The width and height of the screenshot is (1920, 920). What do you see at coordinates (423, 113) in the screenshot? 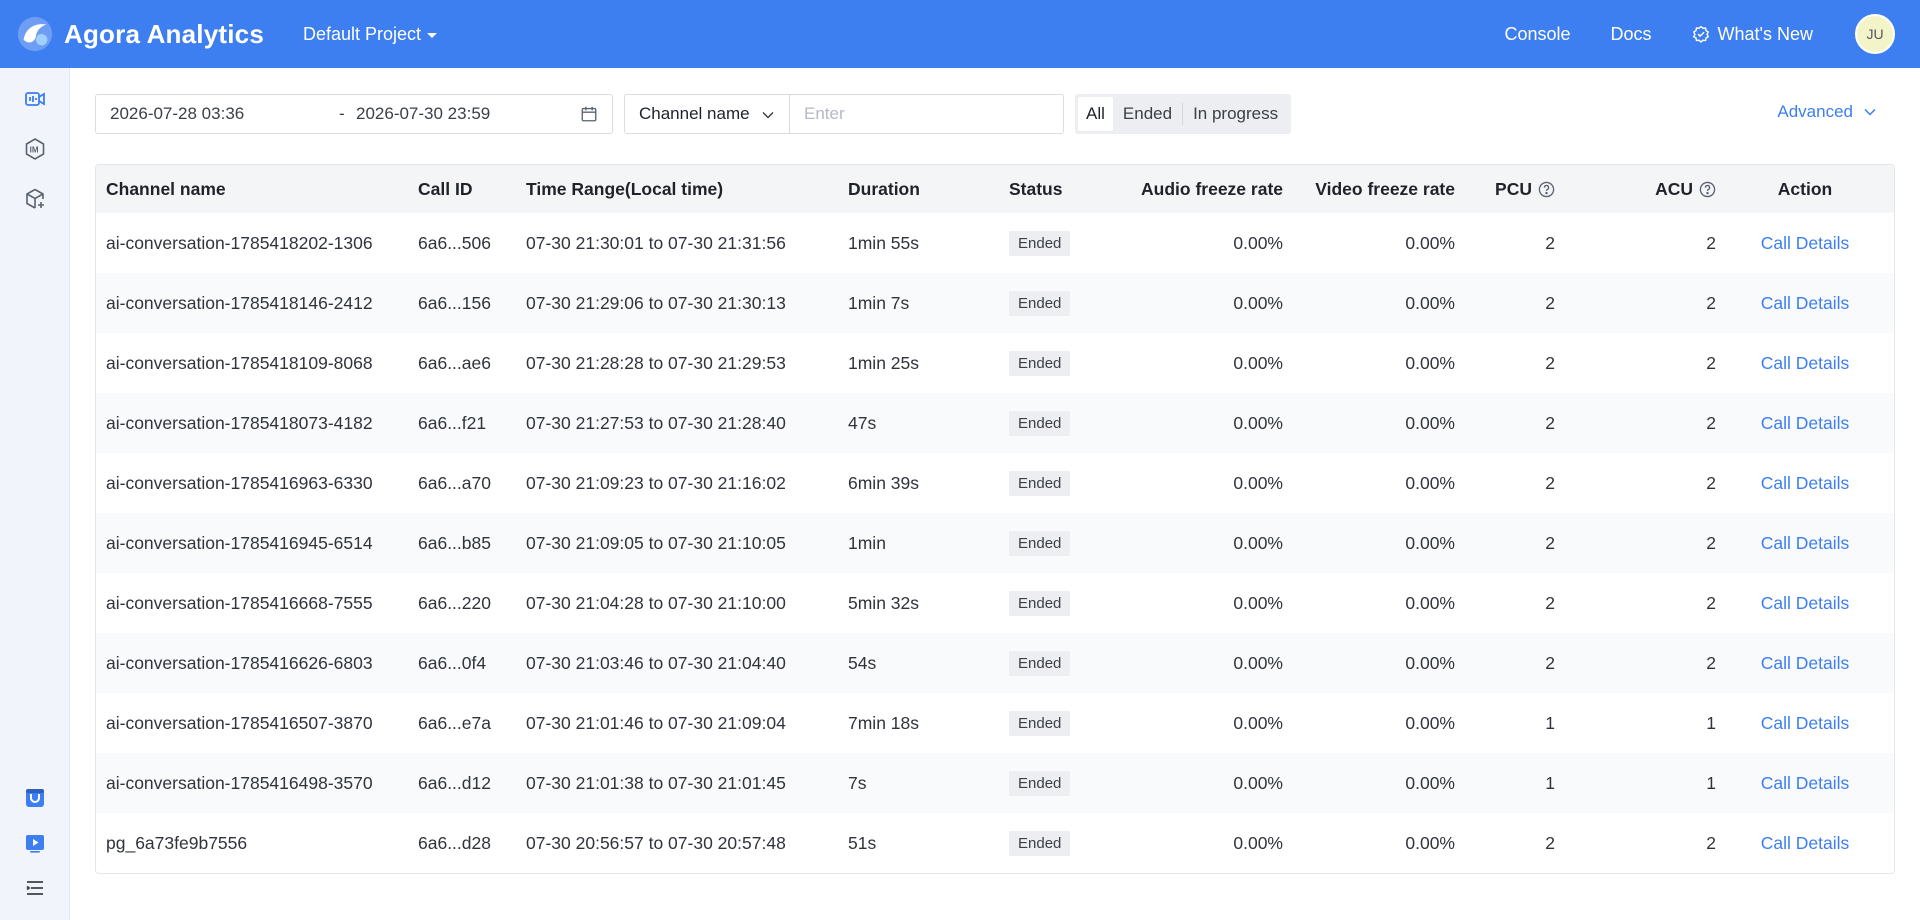
I see `date-end: 2026-07-30 23:59` at bounding box center [423, 113].